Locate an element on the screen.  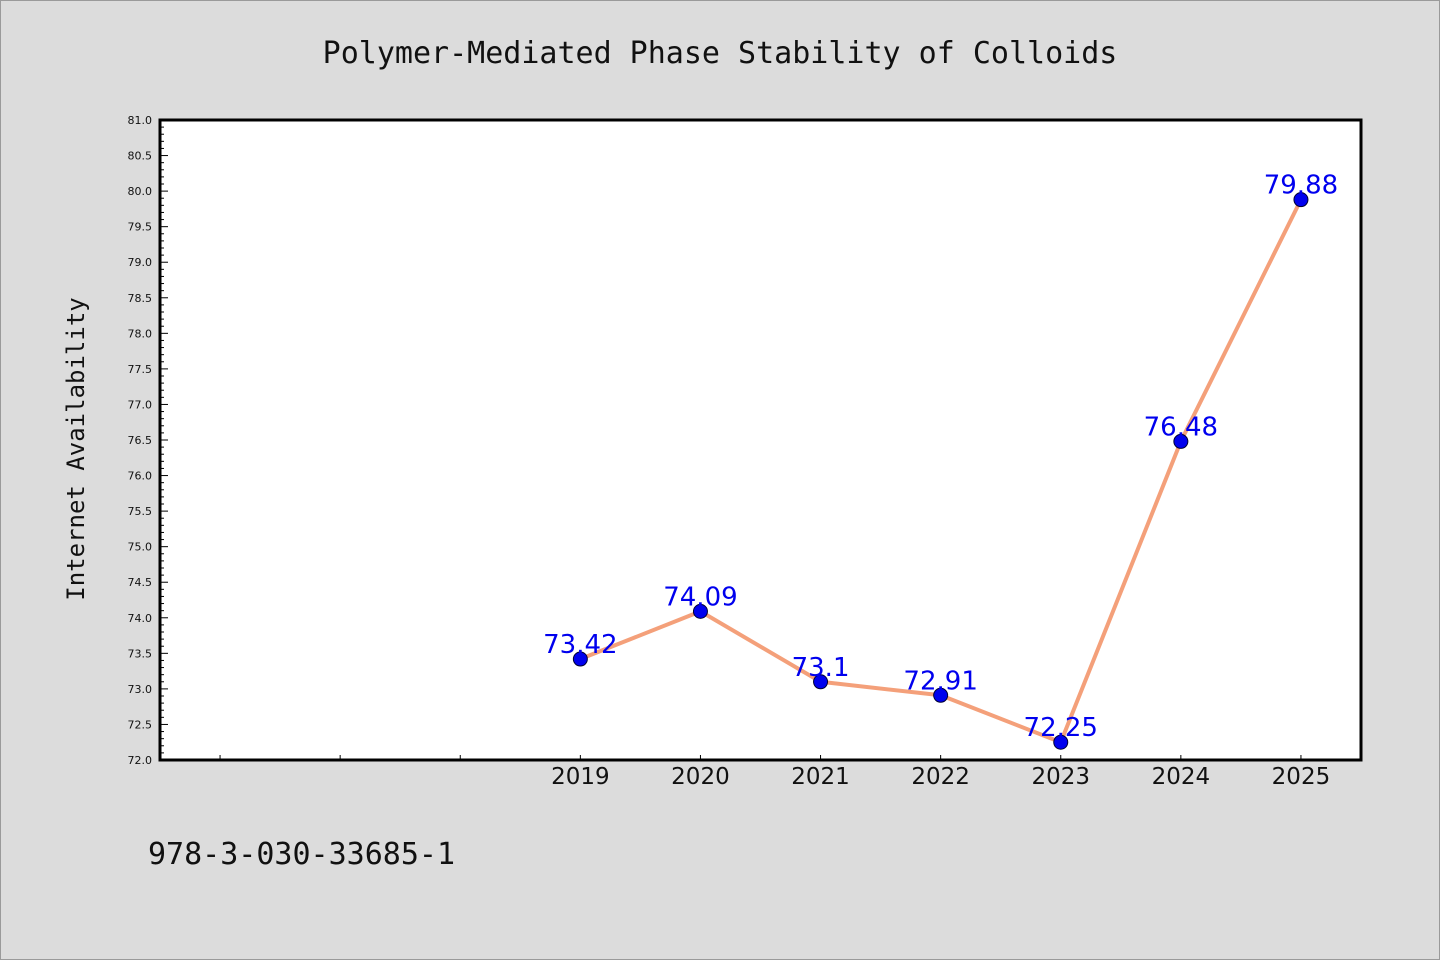
y-tick-label: 77.0 is located at coordinates (140, 404).